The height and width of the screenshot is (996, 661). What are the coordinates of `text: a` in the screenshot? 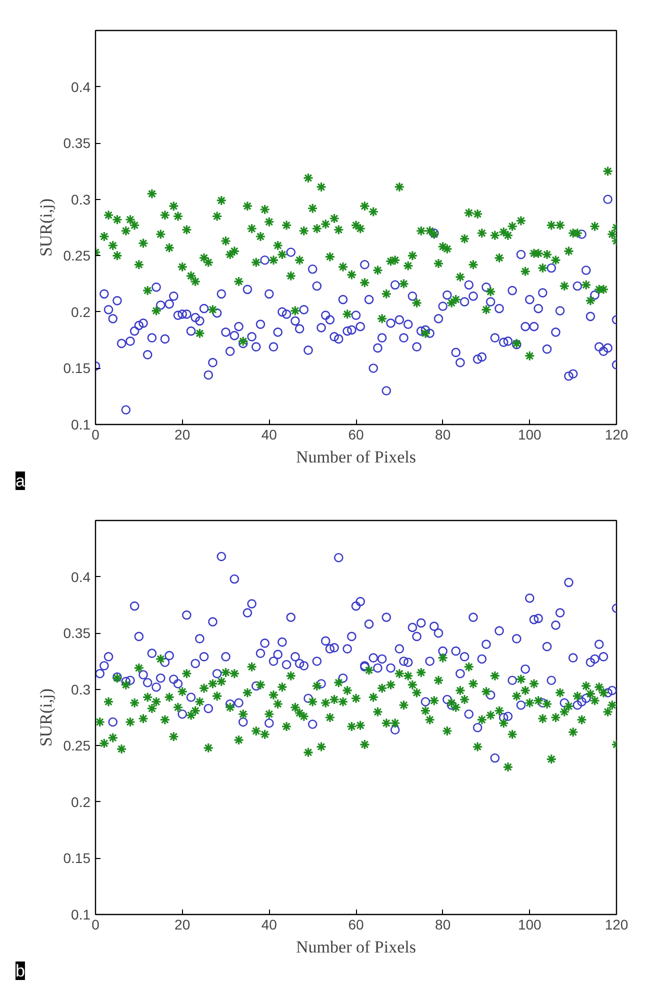 It's located at (21, 481).